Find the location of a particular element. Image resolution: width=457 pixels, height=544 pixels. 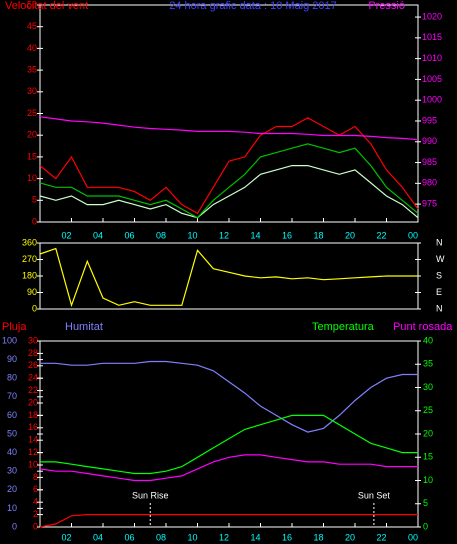

y-tick-label: 1005 is located at coordinates (432, 79).